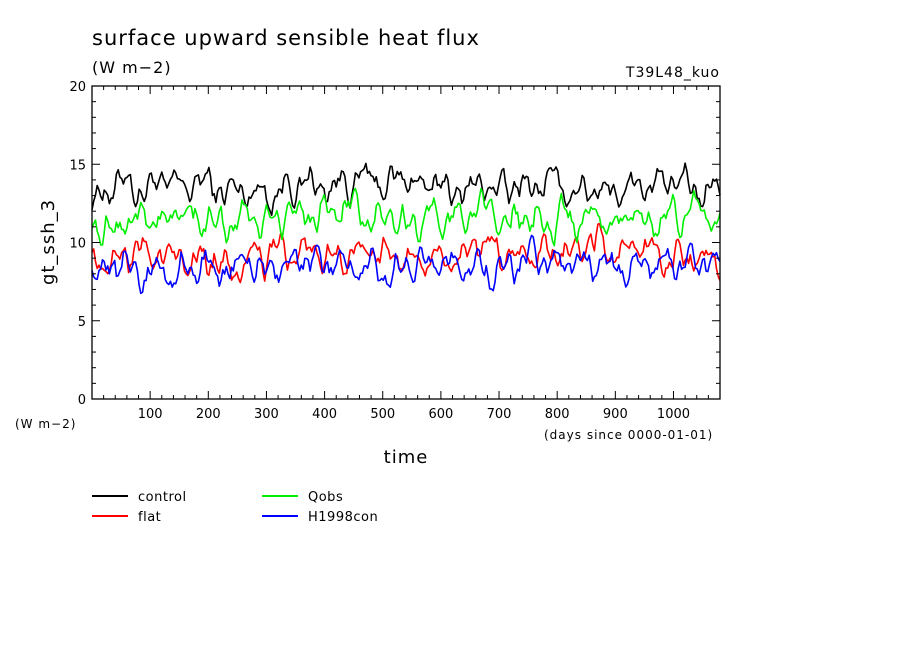 The width and height of the screenshot is (904, 654). What do you see at coordinates (132, 67) in the screenshot?
I see `chart-subtitle: (W m−2)` at bounding box center [132, 67].